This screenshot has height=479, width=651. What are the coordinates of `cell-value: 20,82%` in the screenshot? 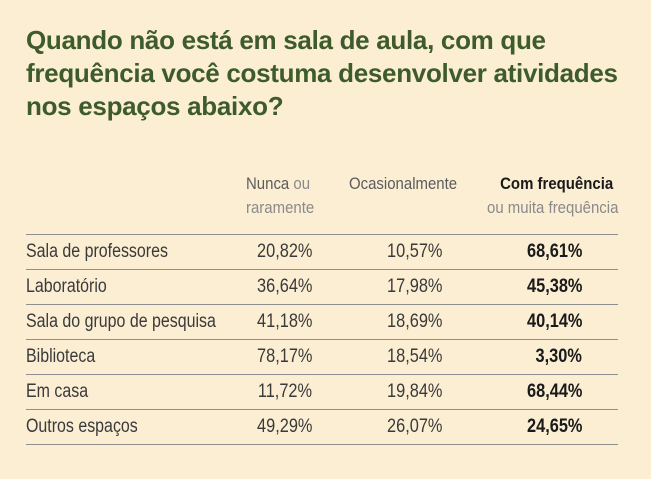 It's located at (284, 251).